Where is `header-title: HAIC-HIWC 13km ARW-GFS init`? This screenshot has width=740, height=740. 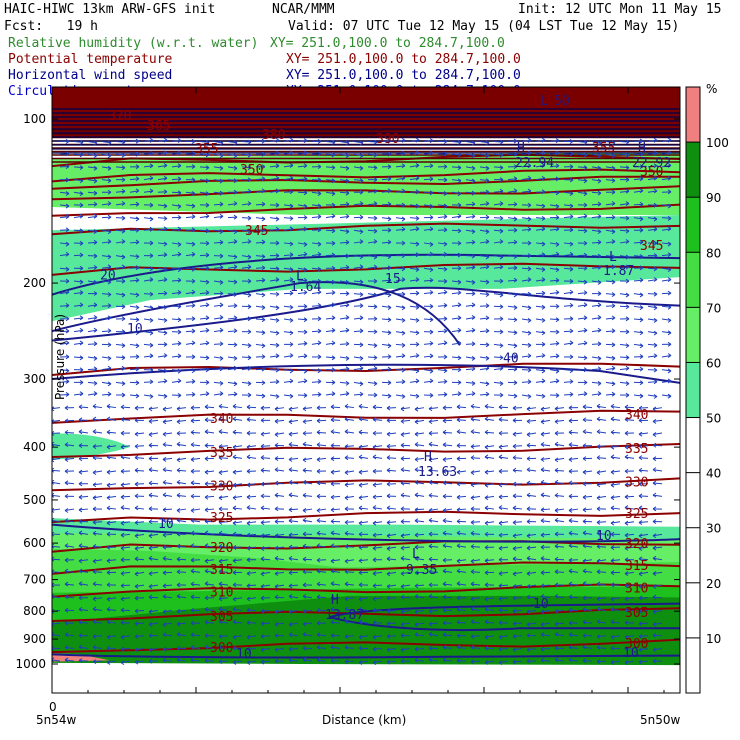 header-title: HAIC-HIWC 13km ARW-GFS init is located at coordinates (109, 9).